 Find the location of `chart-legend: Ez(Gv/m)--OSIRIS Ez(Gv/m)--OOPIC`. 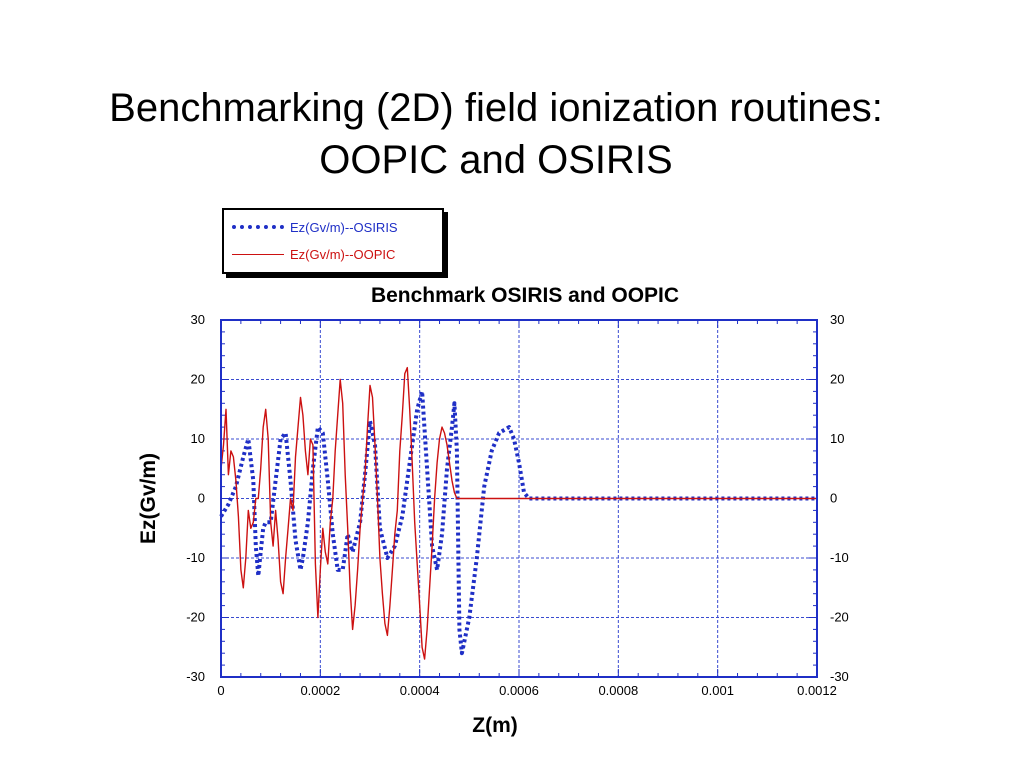

chart-legend: Ez(Gv/m)--OSIRIS Ez(Gv/m)--OOPIC is located at coordinates (333, 241).